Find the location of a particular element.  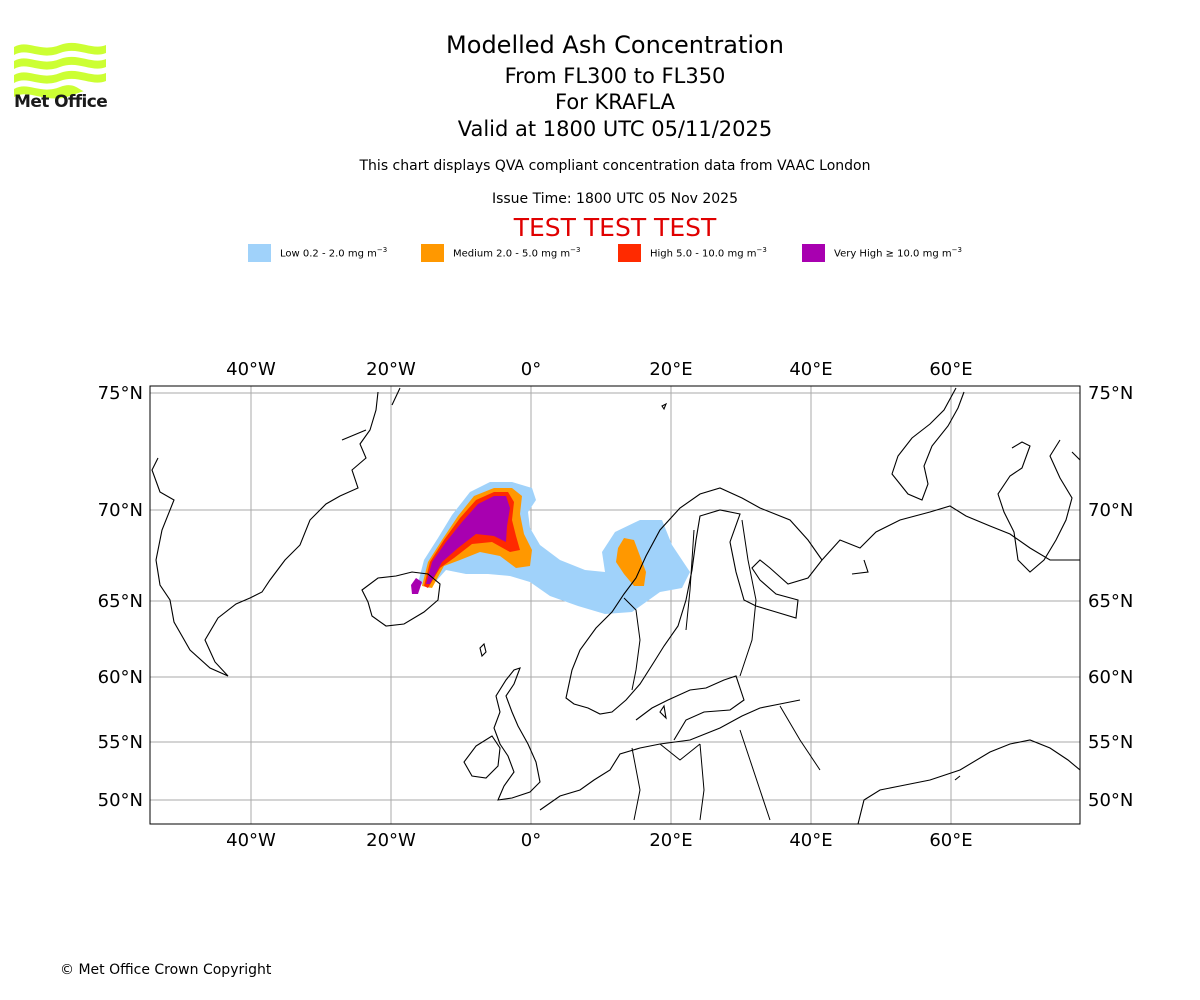

logo-text: Met Office is located at coordinates (61, 102).